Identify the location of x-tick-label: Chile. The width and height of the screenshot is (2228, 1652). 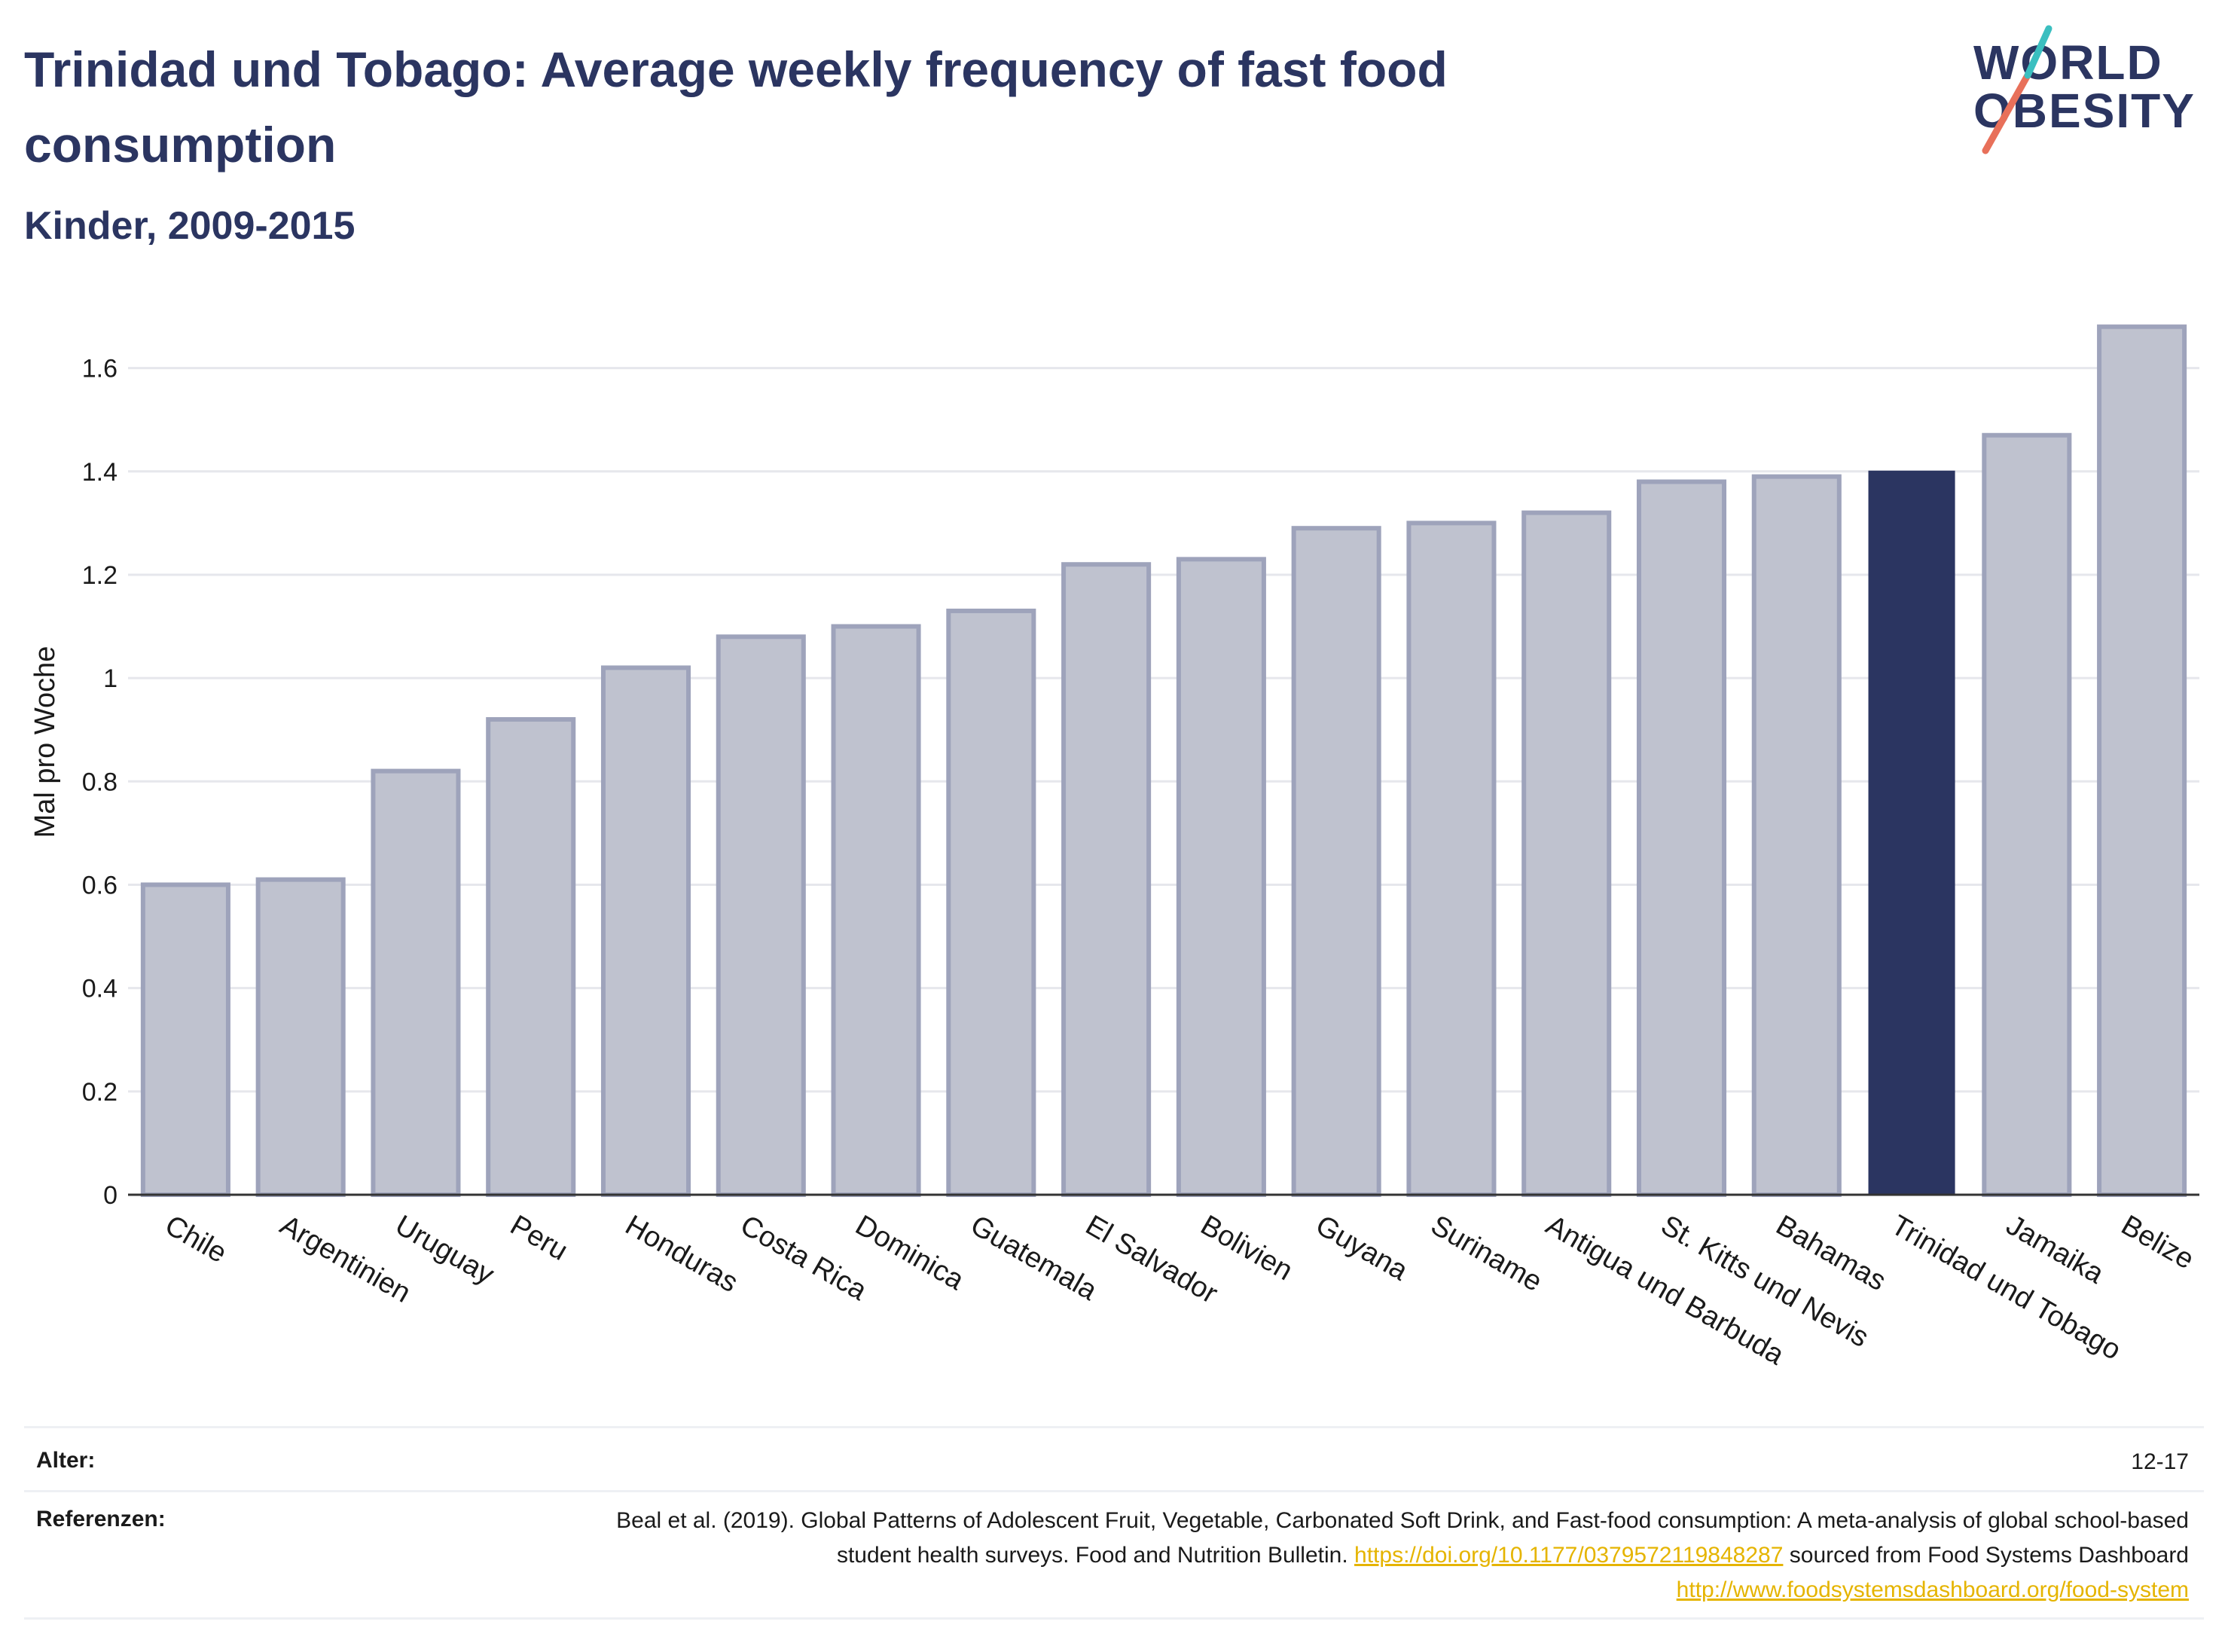
(196, 1239).